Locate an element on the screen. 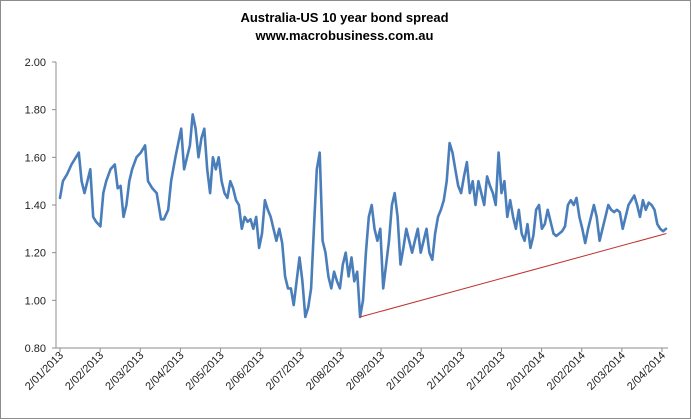  x-tick-label: 2/12/2013 is located at coordinates (485, 371).